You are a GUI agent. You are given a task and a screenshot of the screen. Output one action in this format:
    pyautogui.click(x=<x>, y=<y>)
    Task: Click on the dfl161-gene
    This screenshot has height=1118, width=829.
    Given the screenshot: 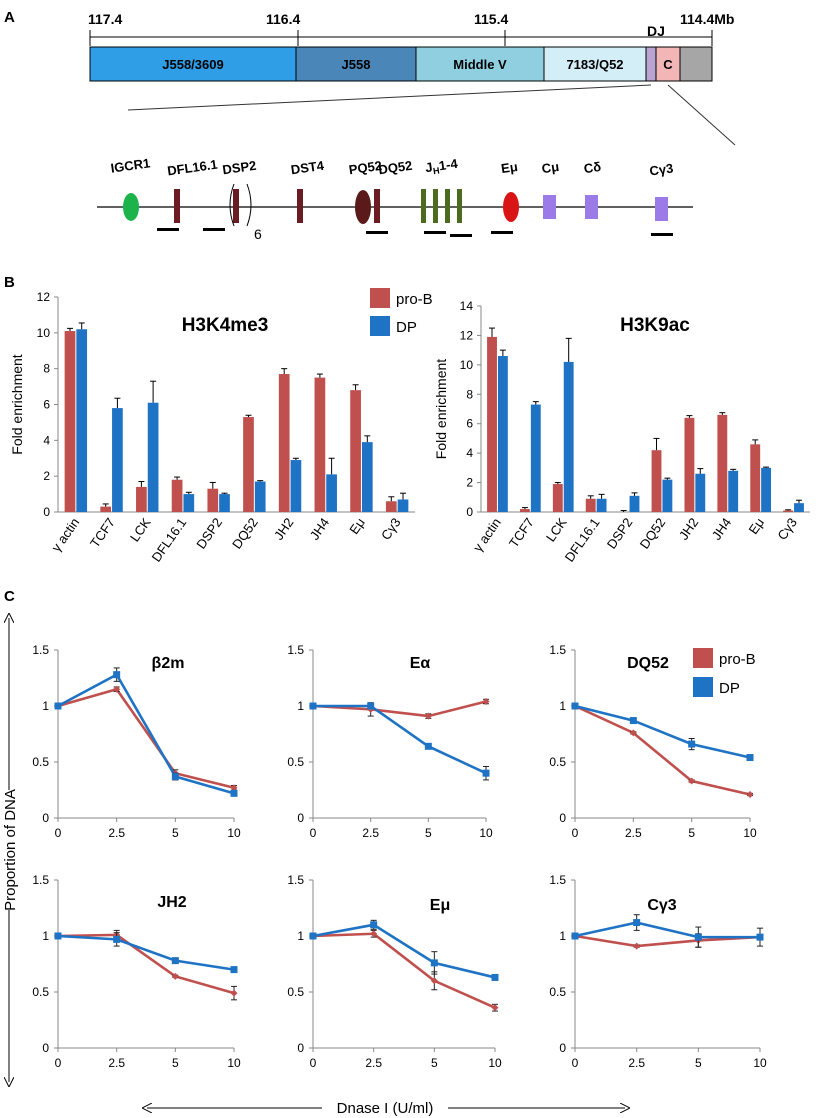 What is the action you would take?
    pyautogui.click(x=177, y=206)
    